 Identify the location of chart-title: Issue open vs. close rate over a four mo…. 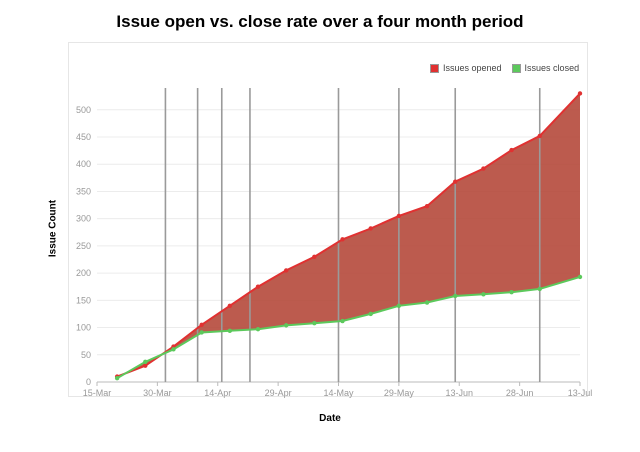
(320, 21).